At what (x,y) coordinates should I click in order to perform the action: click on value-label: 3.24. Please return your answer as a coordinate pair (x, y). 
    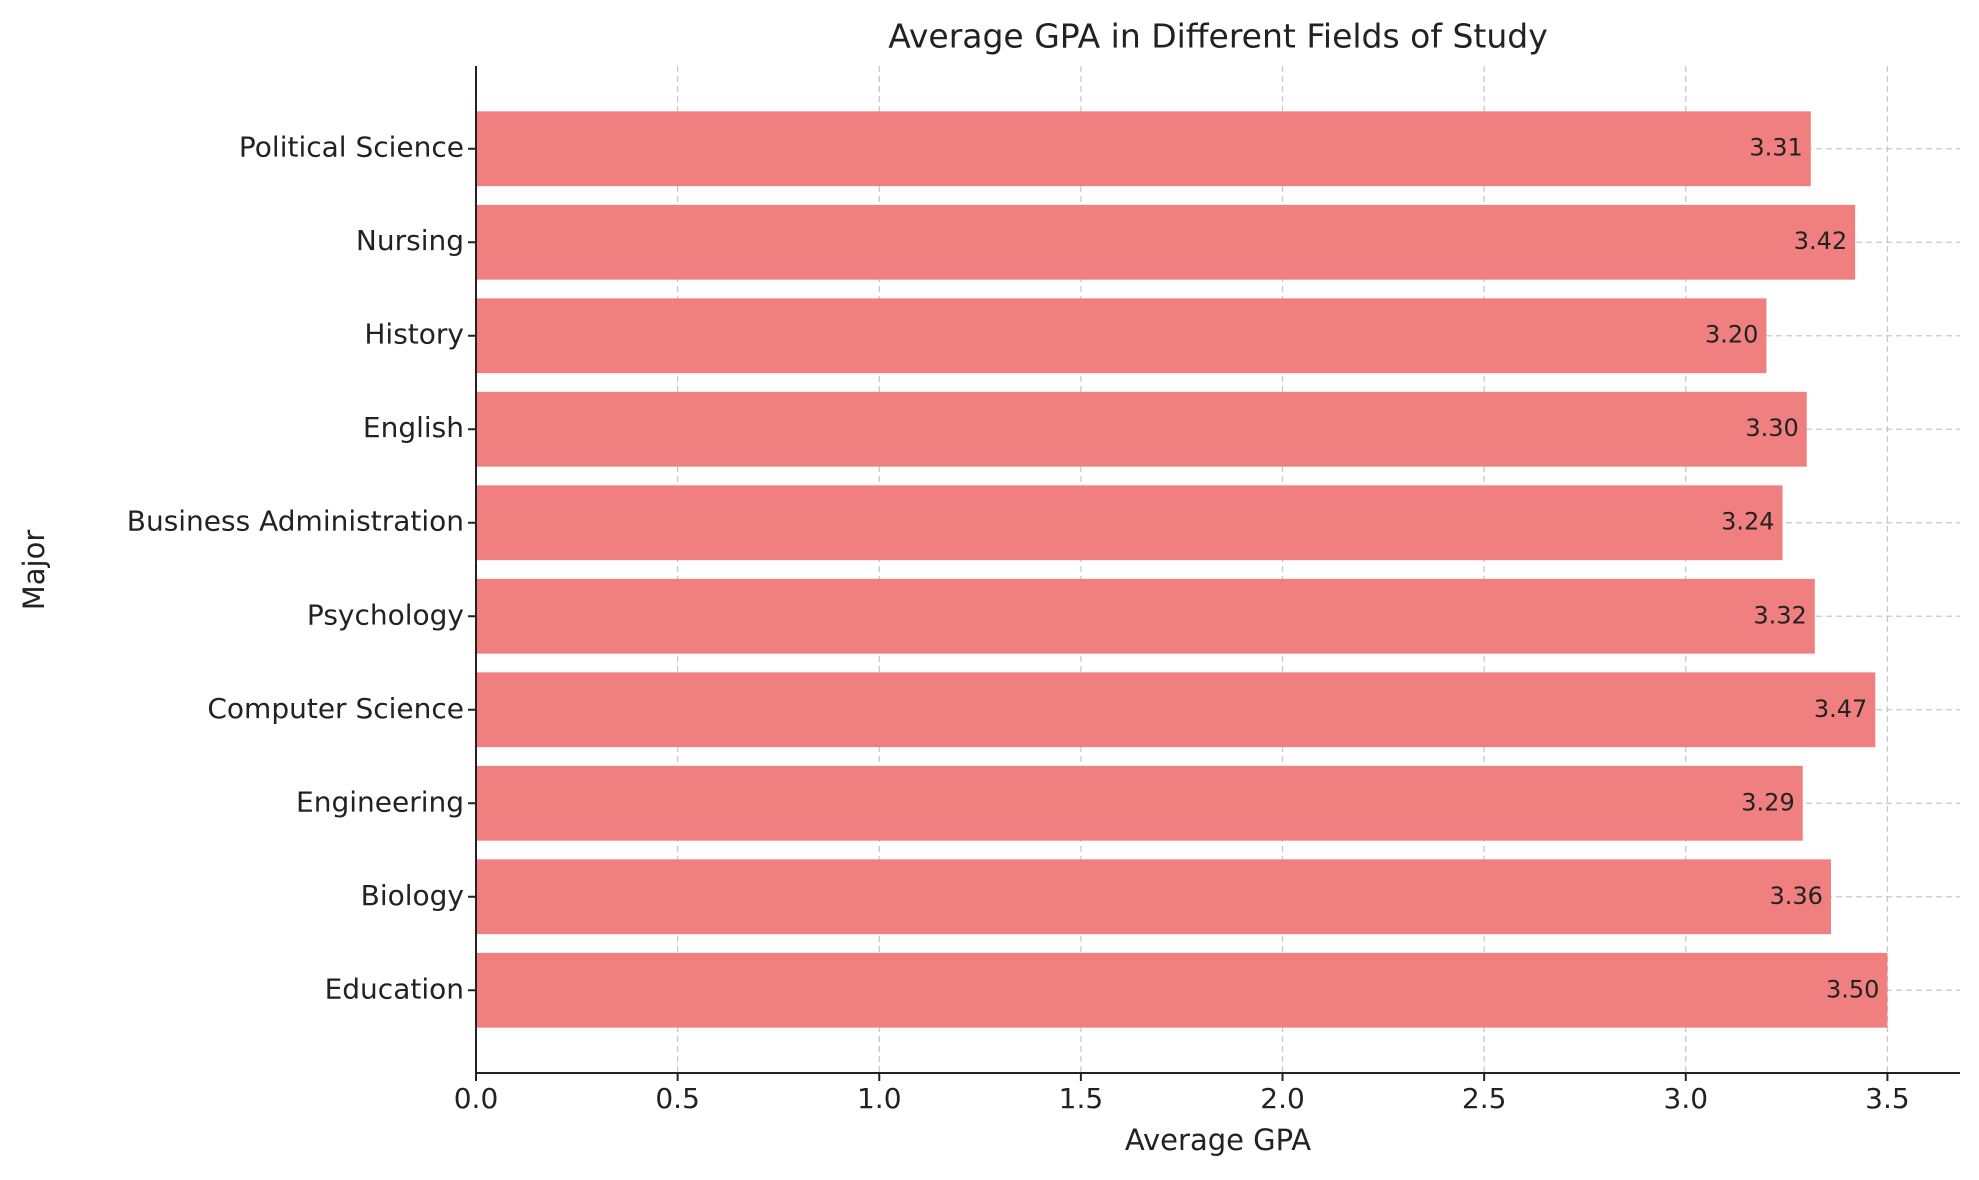
    Looking at the image, I should click on (1747, 522).